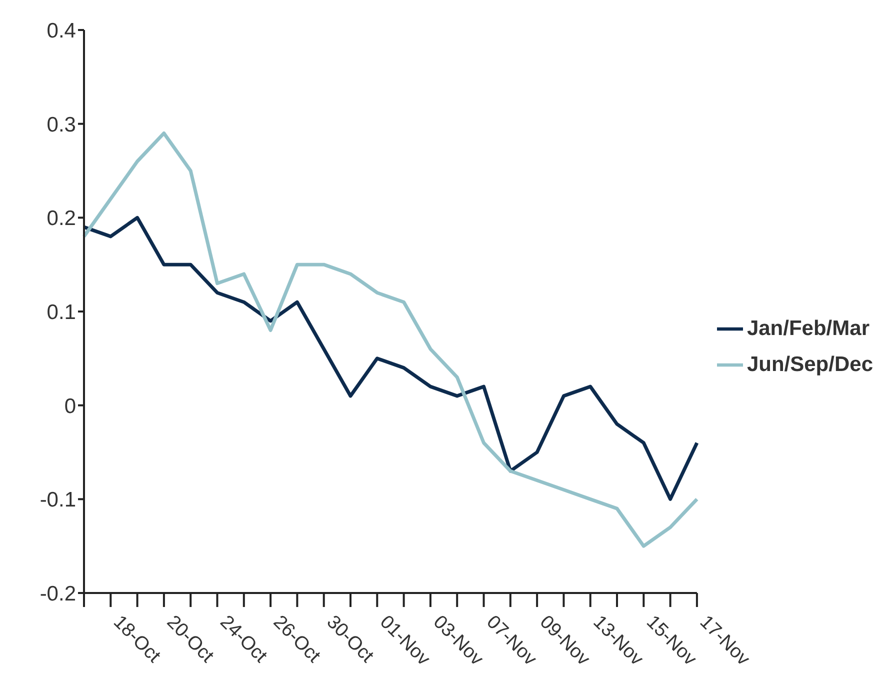 Image resolution: width=883 pixels, height=685 pixels. Describe the element at coordinates (61, 30) in the screenshot. I see `y-tick-label: 0.4` at that location.